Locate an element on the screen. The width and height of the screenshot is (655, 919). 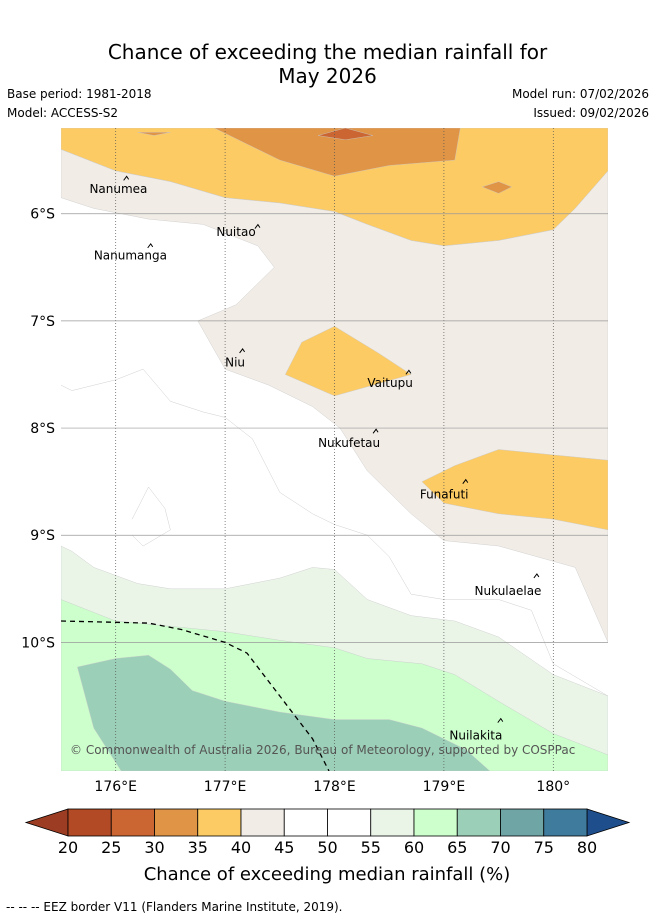
y-tick-9: 9°S is located at coordinates (42, 536).